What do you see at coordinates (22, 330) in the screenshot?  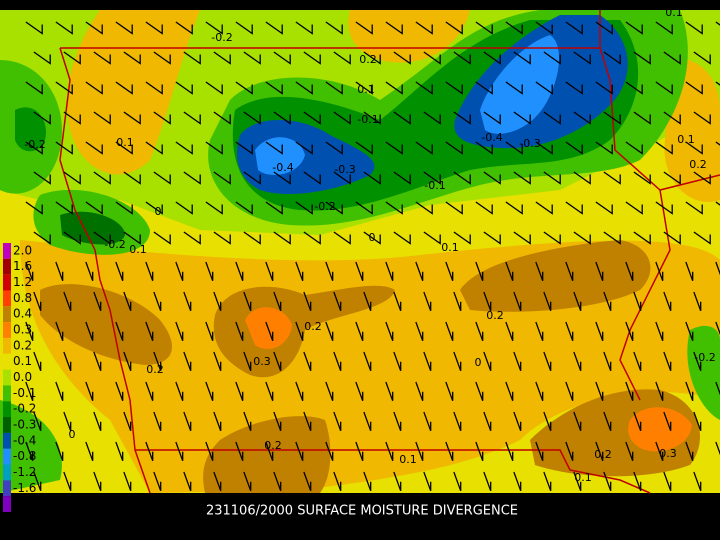 I see `legend-label: 0.3` at bounding box center [22, 330].